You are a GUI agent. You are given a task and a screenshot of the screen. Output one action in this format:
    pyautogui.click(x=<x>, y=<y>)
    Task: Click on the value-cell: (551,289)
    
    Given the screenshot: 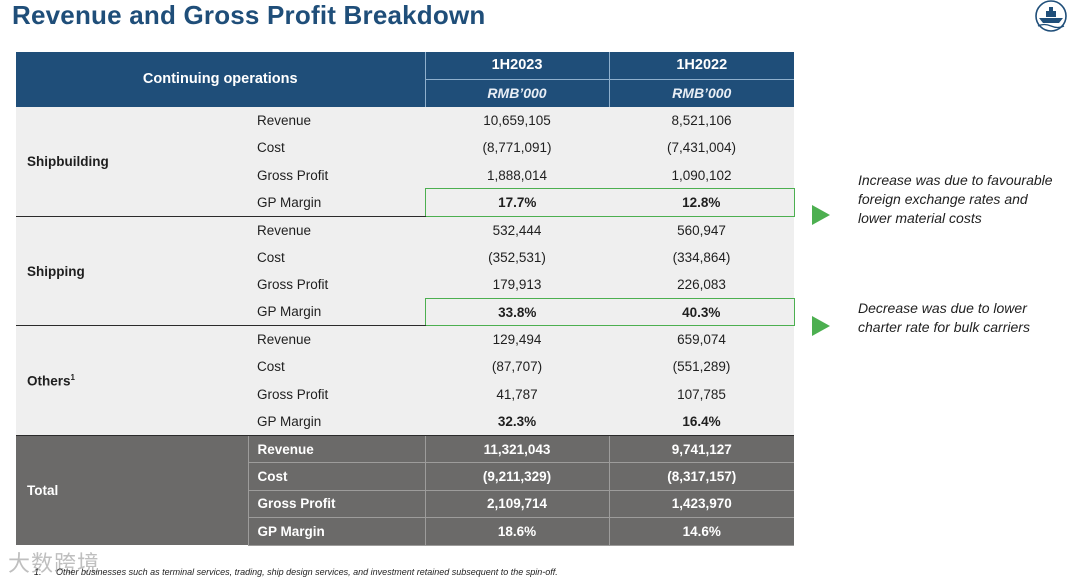 What is the action you would take?
    pyautogui.click(x=701, y=367)
    